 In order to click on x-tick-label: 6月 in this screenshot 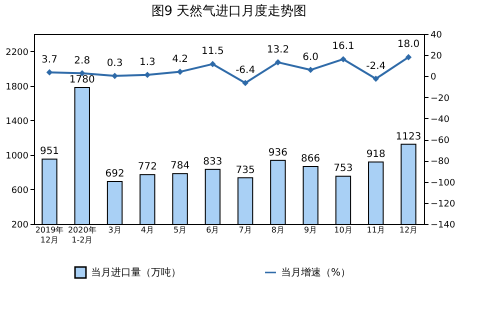, I will do `click(213, 230)`.